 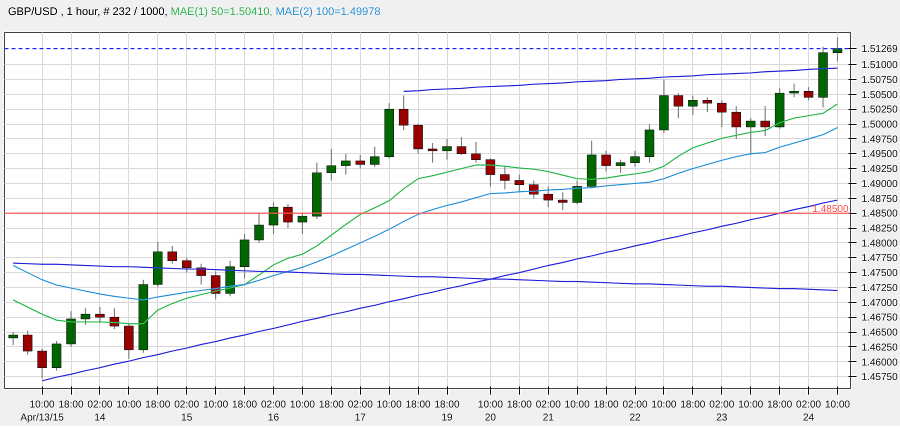 I want to click on text: MAE(1) 50=1.50410,, so click(x=221, y=12).